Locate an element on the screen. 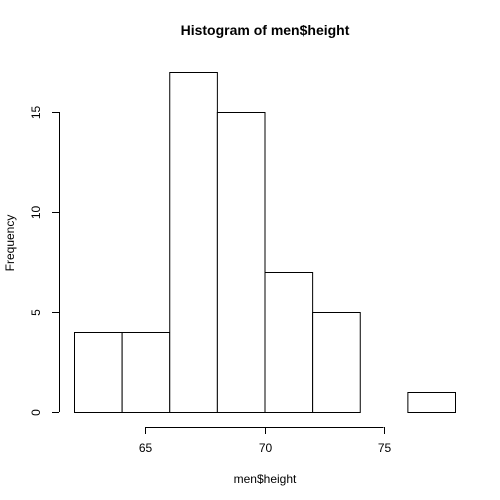 This screenshot has width=500, height=500. y-tick-label-15: 15 is located at coordinates (36, 113).